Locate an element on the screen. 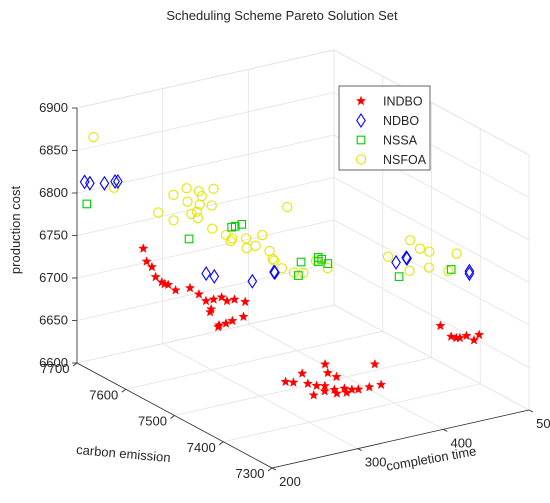 This screenshot has height=503, width=550. legend-label-indbo: INDBO is located at coordinates (403, 102).